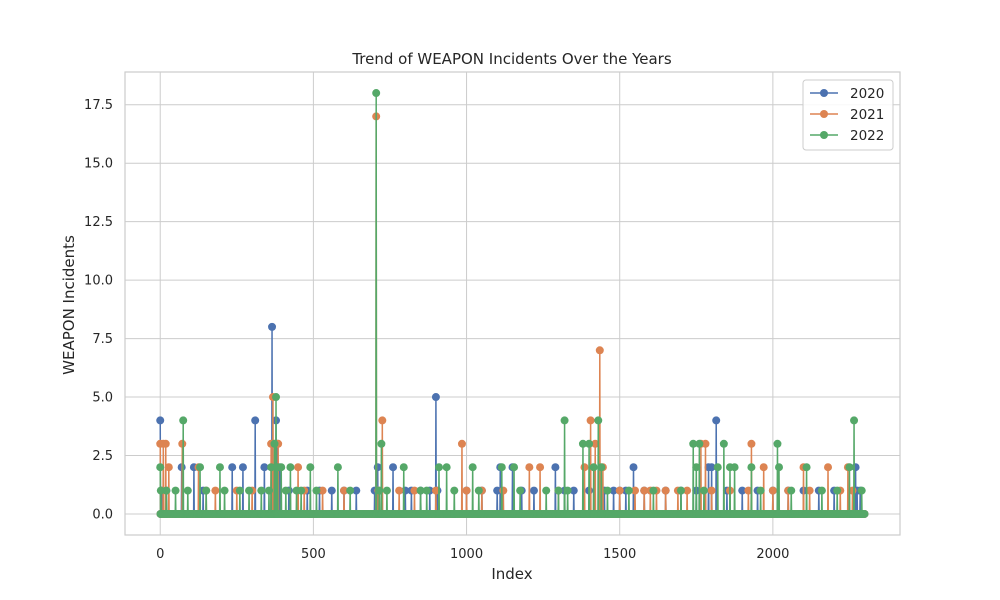  What do you see at coordinates (511, 59) in the screenshot?
I see `chart-title: Trend of WEAPON Incidents Over the Years` at bounding box center [511, 59].